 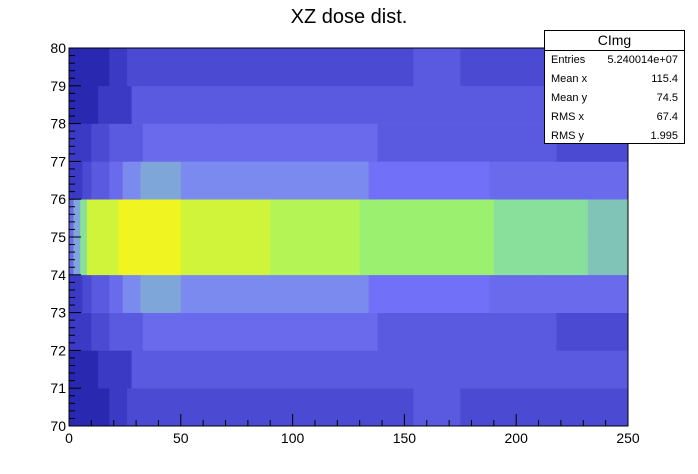 I want to click on stats-row-entries: Entries 5.240014e+07, so click(x=614, y=60).